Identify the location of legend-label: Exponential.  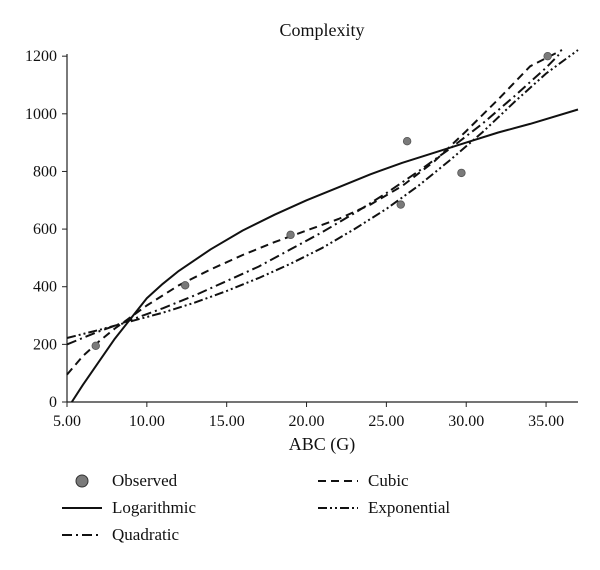
(409, 507).